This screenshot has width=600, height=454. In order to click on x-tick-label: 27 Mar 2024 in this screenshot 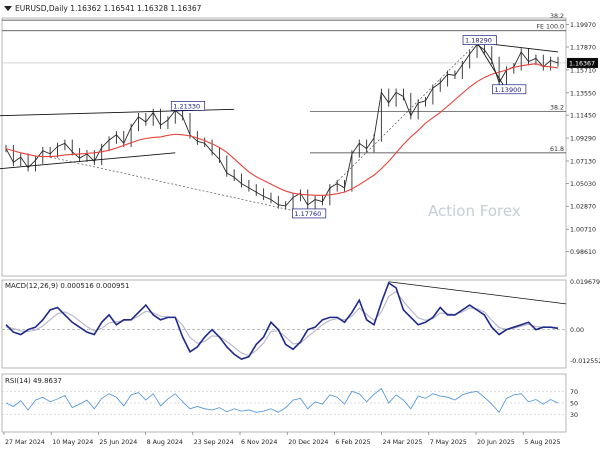, I will do `click(25, 442)`.